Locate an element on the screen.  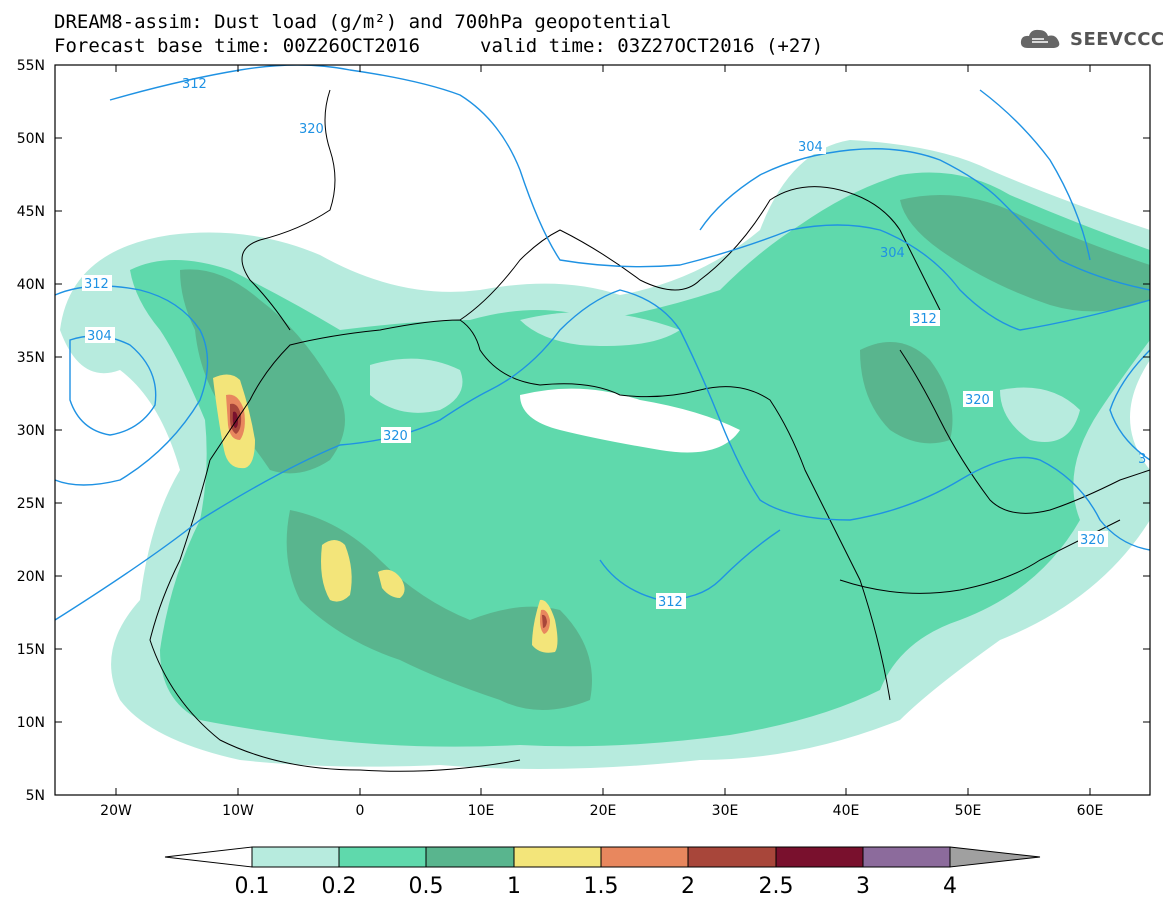
dust-region-max-morocco is located at coordinates (235, 419).